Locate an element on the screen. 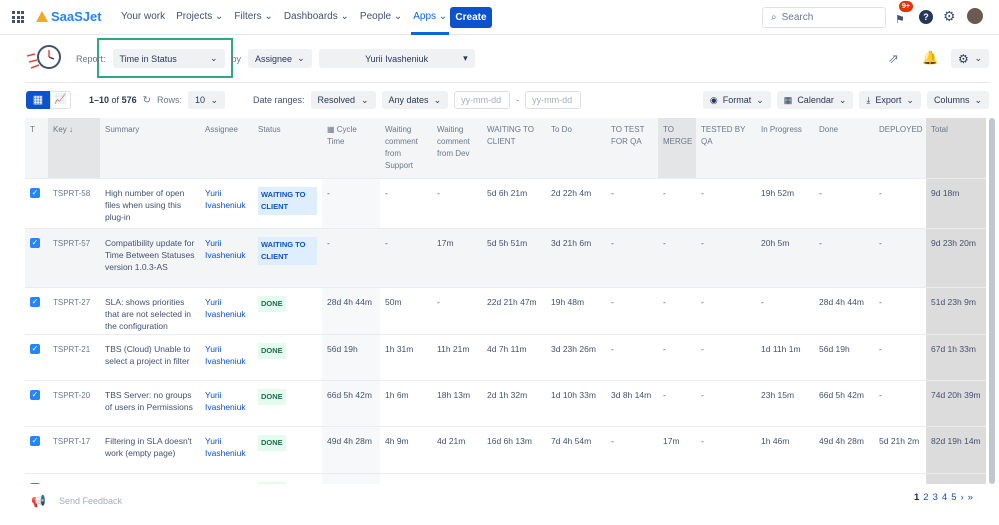  column-header: TO MERGE is located at coordinates (677, 148).